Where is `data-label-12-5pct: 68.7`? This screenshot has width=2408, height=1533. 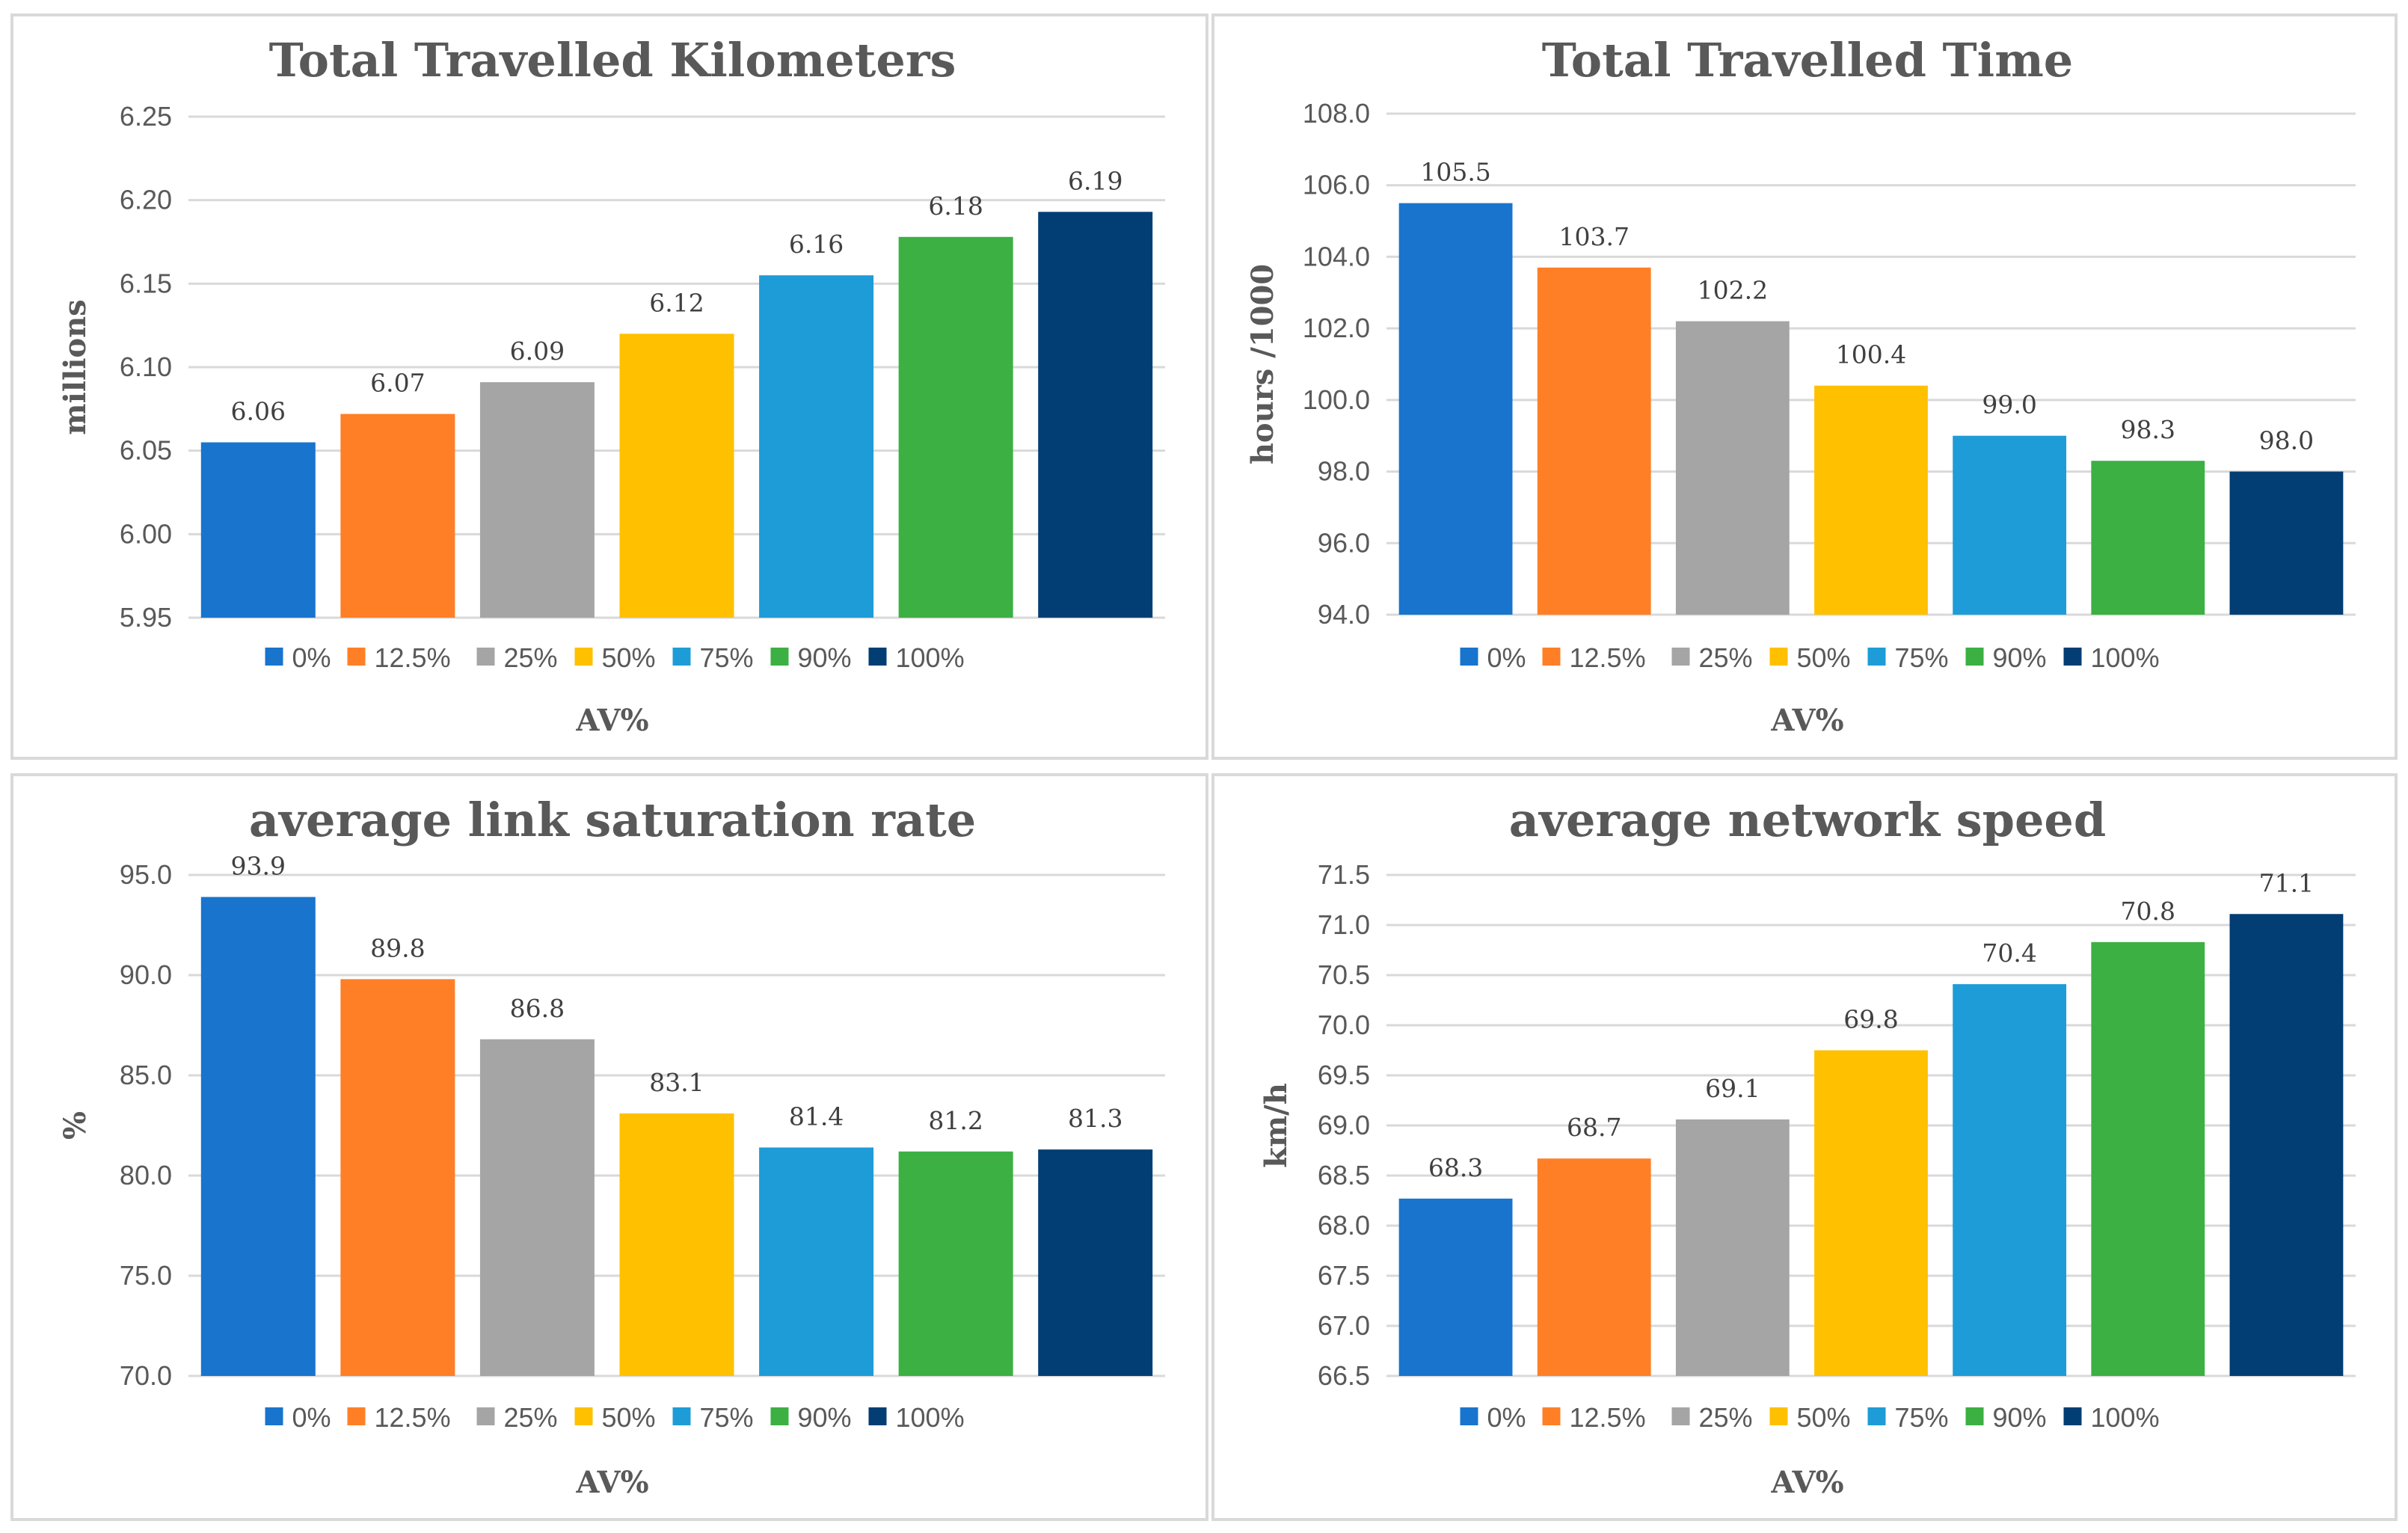 data-label-12-5pct: 68.7 is located at coordinates (1594, 1127).